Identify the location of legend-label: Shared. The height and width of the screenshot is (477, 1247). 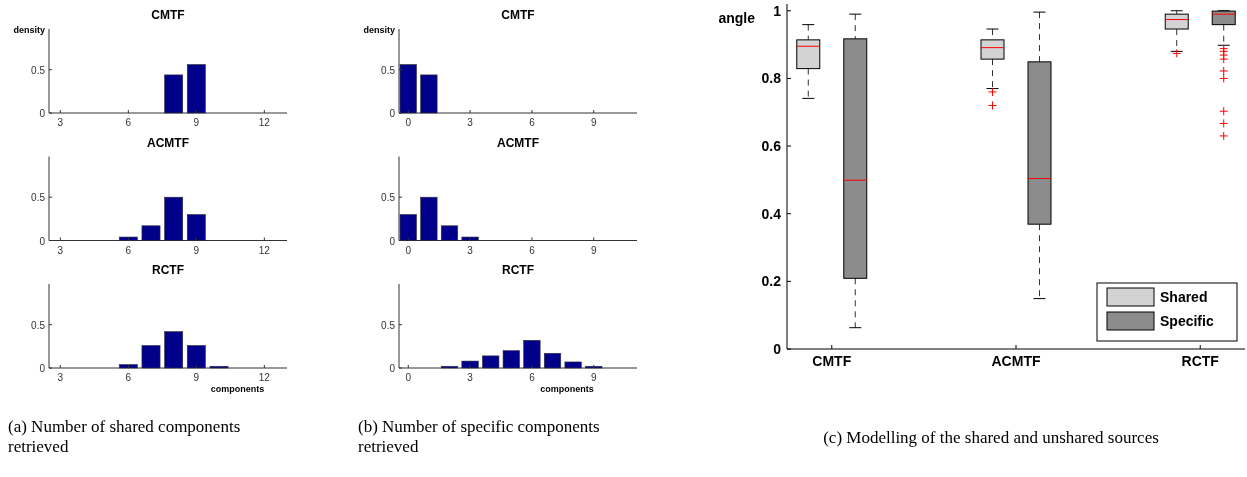
(1184, 297).